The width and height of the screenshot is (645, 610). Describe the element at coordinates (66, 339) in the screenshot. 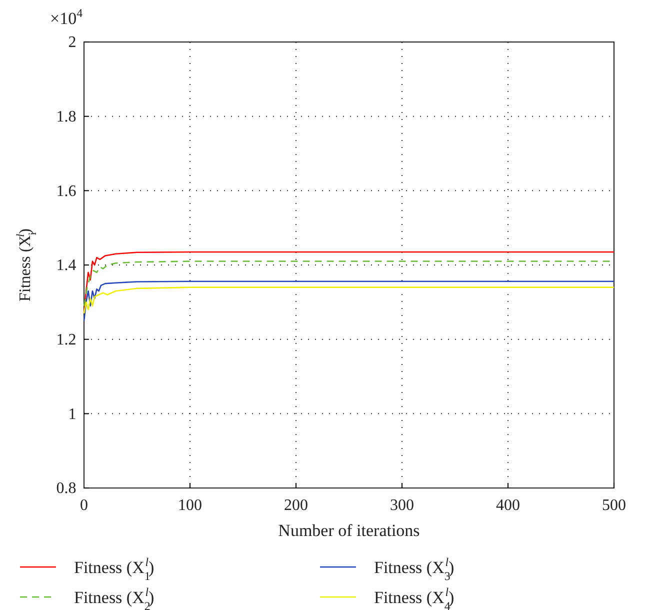

I see `y-tick-label: 1.2` at that location.